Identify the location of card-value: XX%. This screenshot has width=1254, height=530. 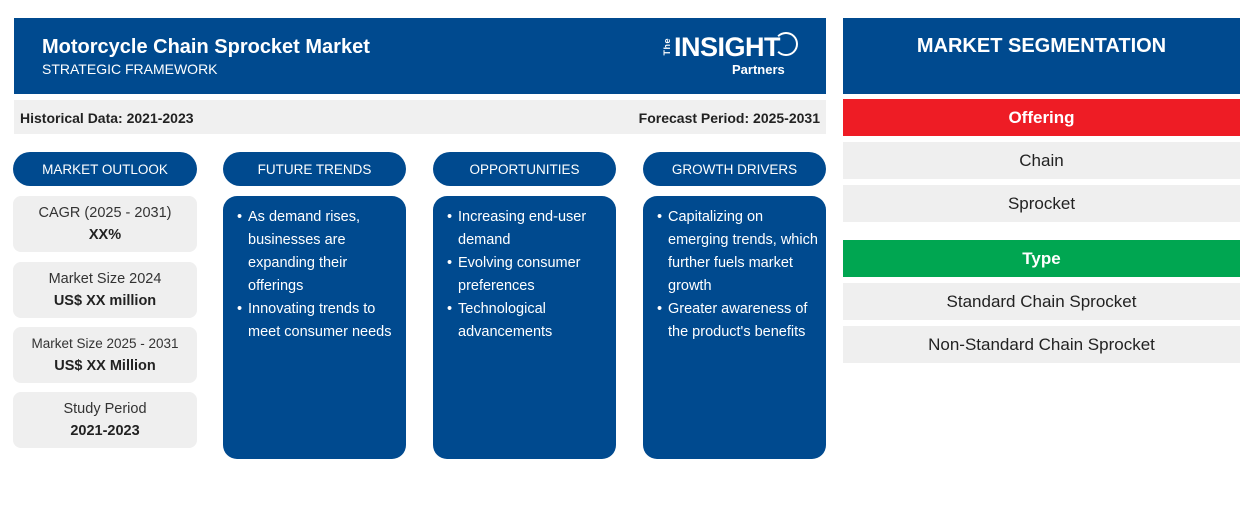
(105, 235).